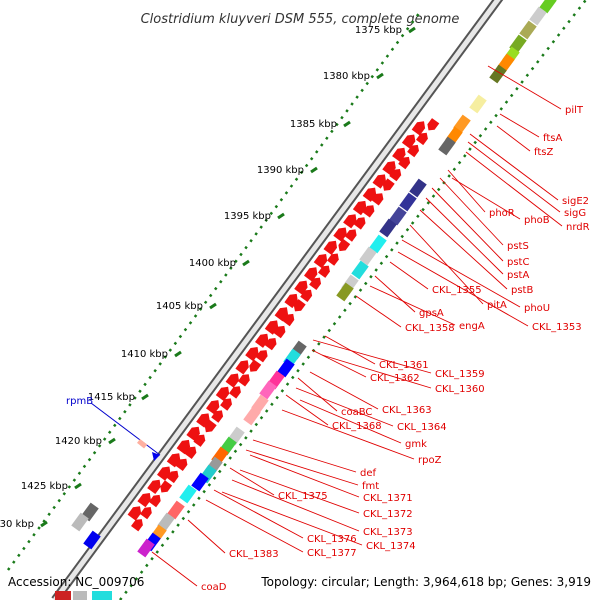 This screenshot has width=600, height=600. What do you see at coordinates (422, 427) in the screenshot?
I see `gene-label: CKL_1364` at bounding box center [422, 427].